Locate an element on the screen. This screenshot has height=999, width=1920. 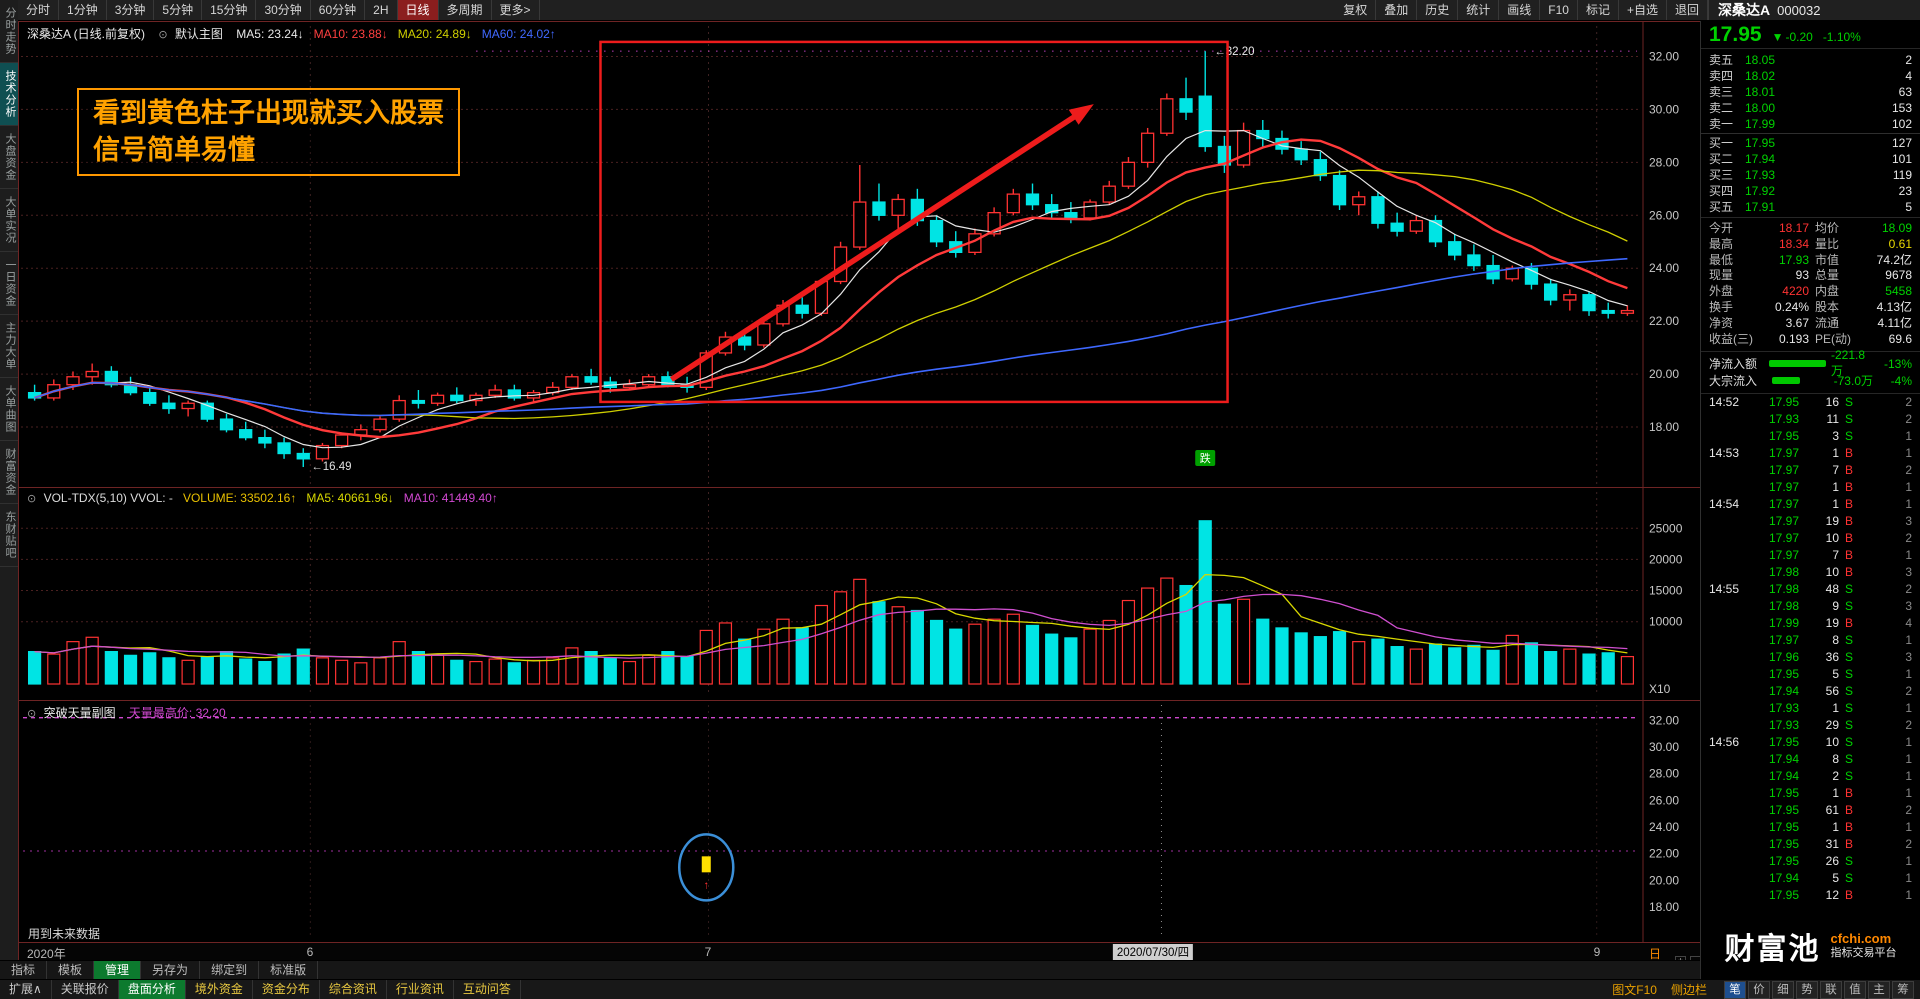
ask-row: 卖二 18.00 153 is located at coordinates (1810, 108).